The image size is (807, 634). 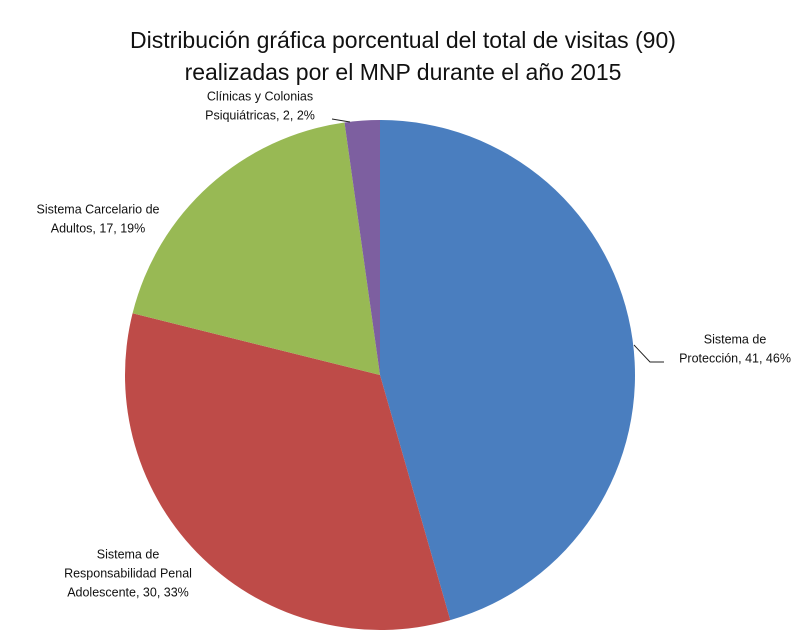 I want to click on slice-label: Adultos, 17, 19%, so click(x=98, y=228).